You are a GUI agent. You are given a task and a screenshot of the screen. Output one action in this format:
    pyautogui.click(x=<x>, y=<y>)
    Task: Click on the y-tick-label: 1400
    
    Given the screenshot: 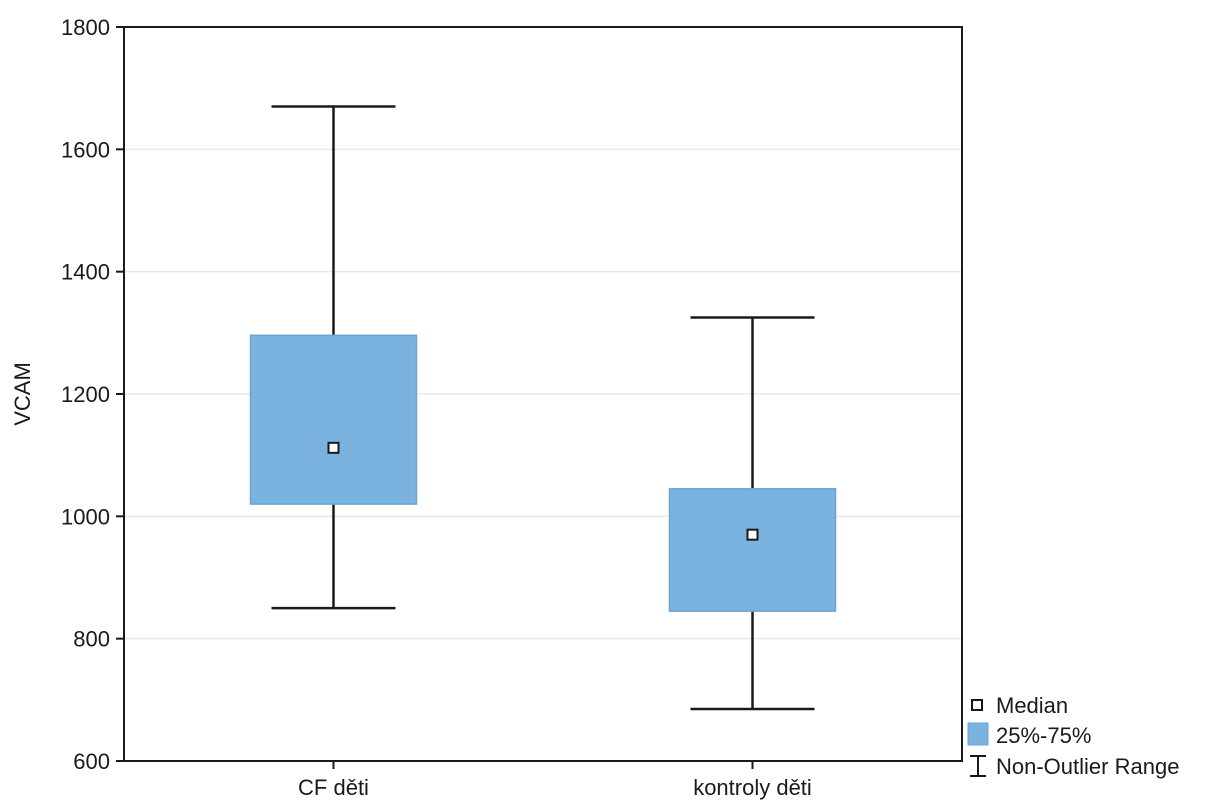 What is the action you would take?
    pyautogui.click(x=85, y=272)
    